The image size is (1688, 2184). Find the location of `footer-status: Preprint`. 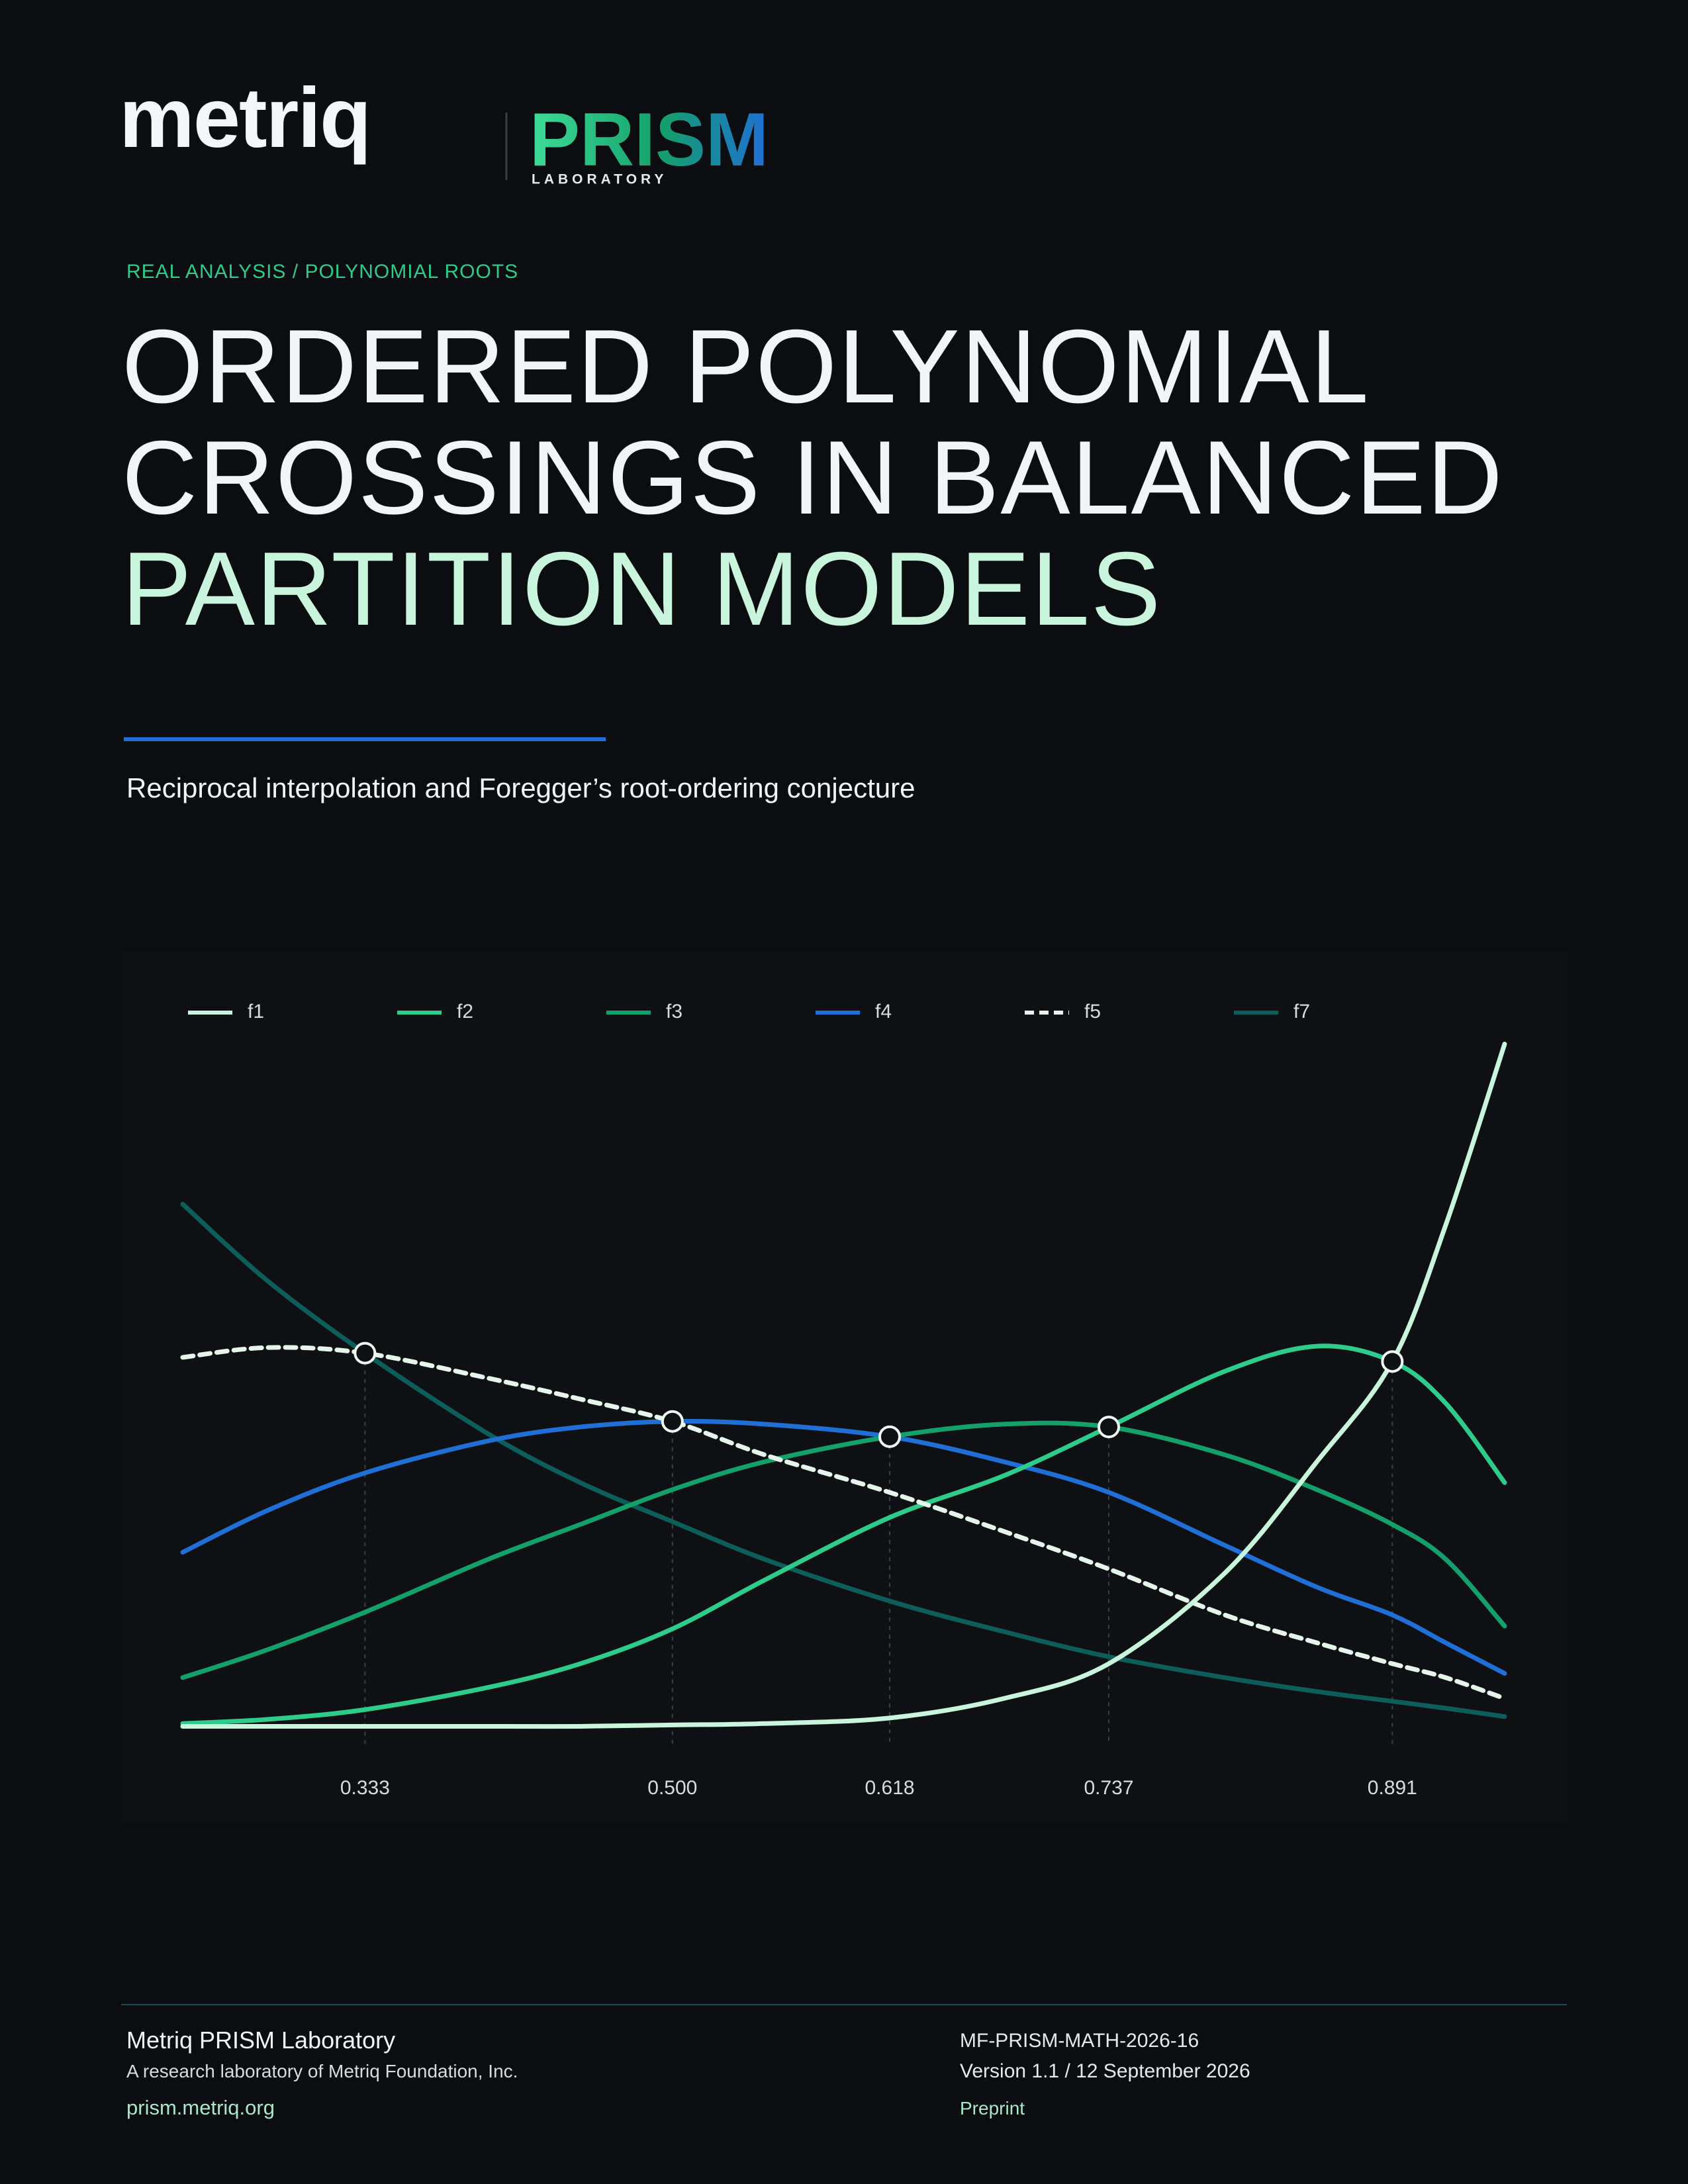

footer-status: Preprint is located at coordinates (992, 2108).